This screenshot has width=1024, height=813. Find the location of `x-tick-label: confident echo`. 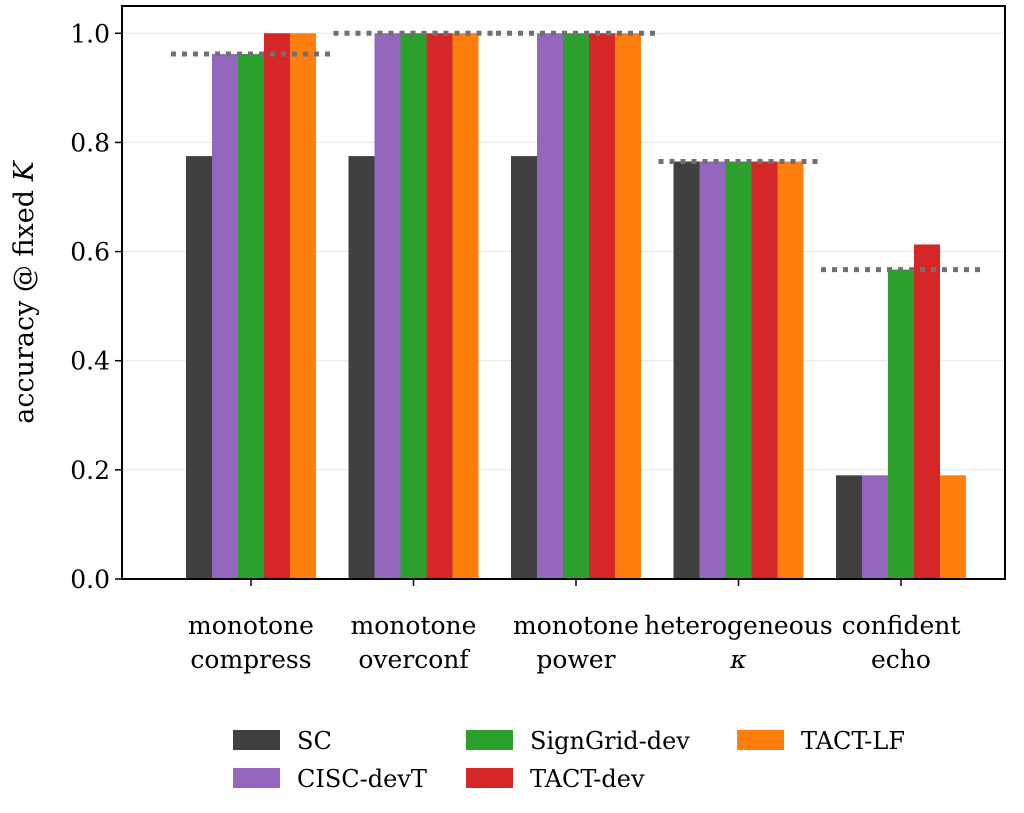

x-tick-label: confident echo is located at coordinates (901, 642).